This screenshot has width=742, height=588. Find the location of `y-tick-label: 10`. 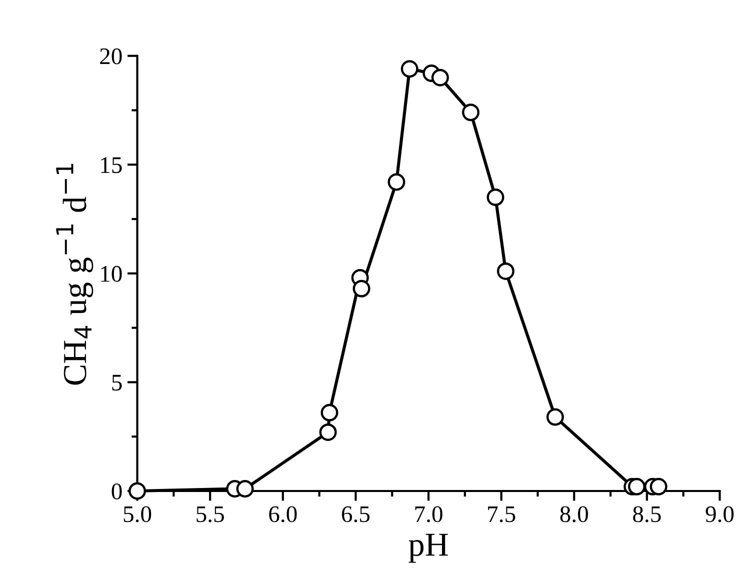

y-tick-label: 10 is located at coordinates (111, 274).